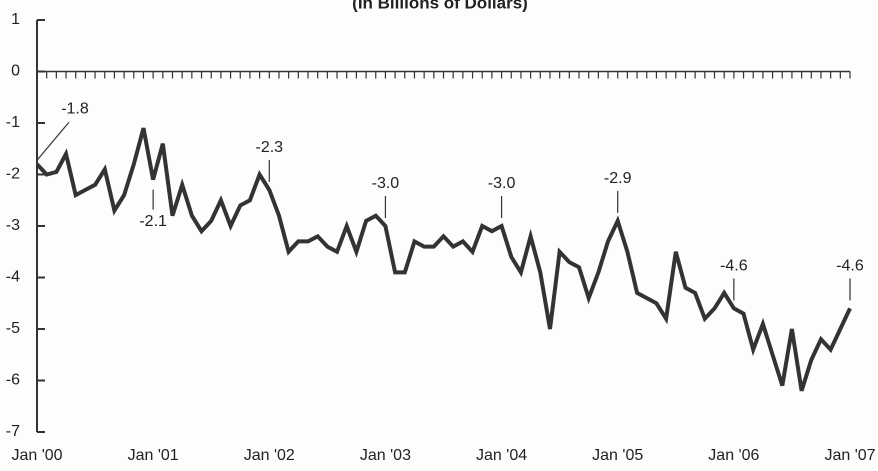  Describe the element at coordinates (269, 147) in the screenshot. I see `data-label: -2.3` at that location.